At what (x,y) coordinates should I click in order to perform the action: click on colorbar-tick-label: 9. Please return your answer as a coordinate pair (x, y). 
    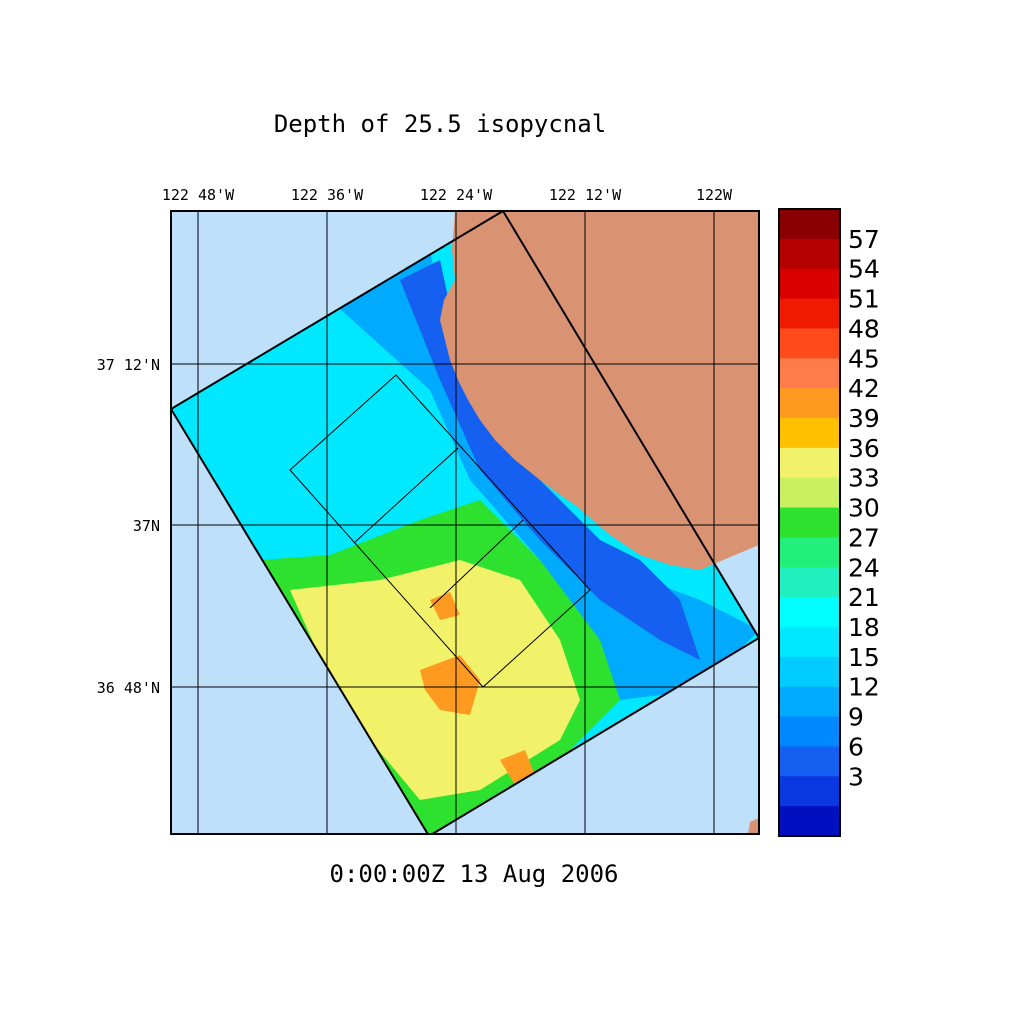
    Looking at the image, I should click on (856, 717).